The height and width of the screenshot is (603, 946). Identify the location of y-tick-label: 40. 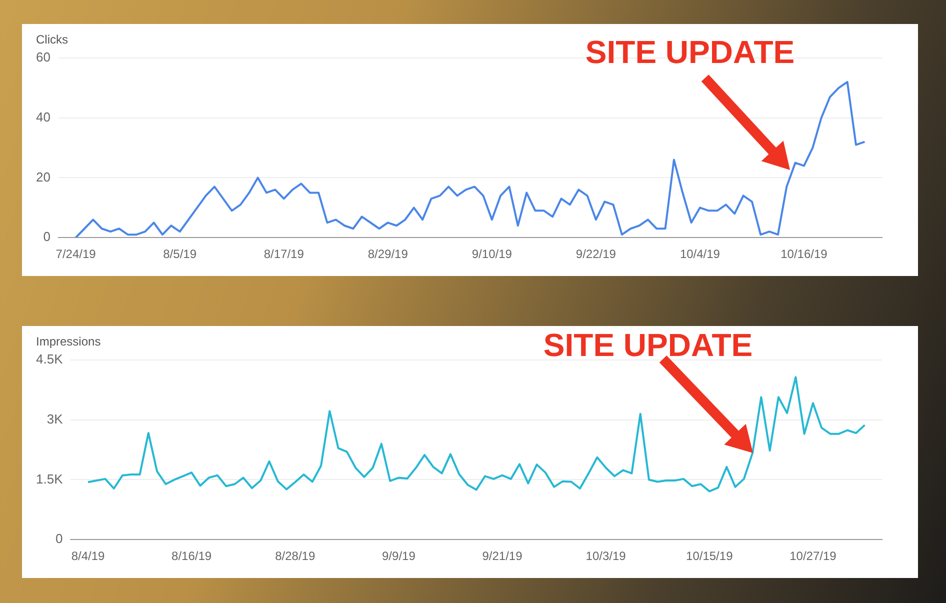
(43, 116).